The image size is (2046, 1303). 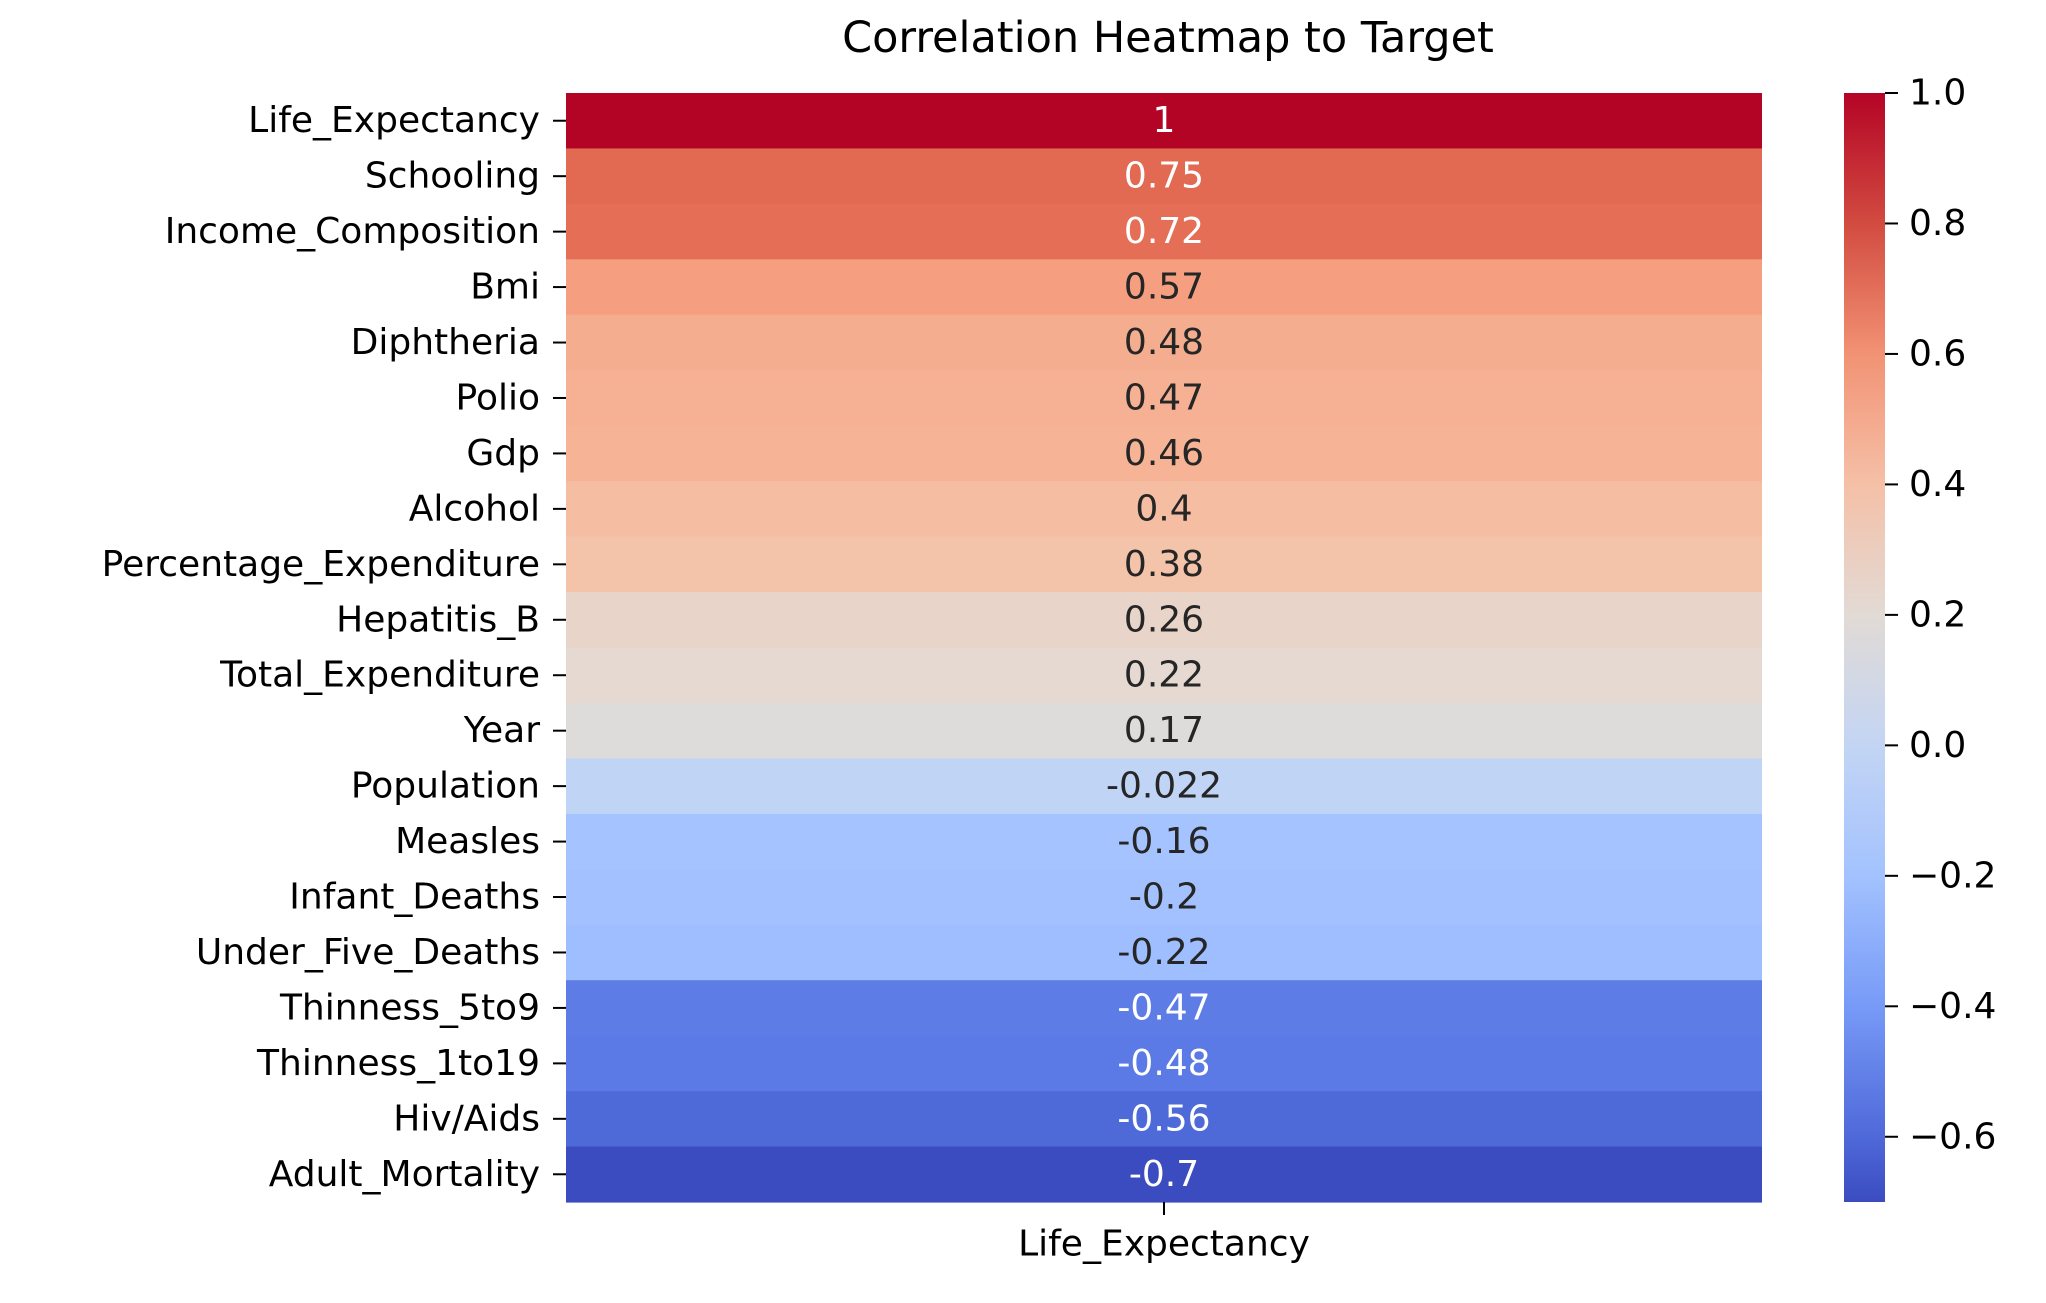 What do you see at coordinates (394, 120) in the screenshot?
I see `row-label: Life_Expectancy` at bounding box center [394, 120].